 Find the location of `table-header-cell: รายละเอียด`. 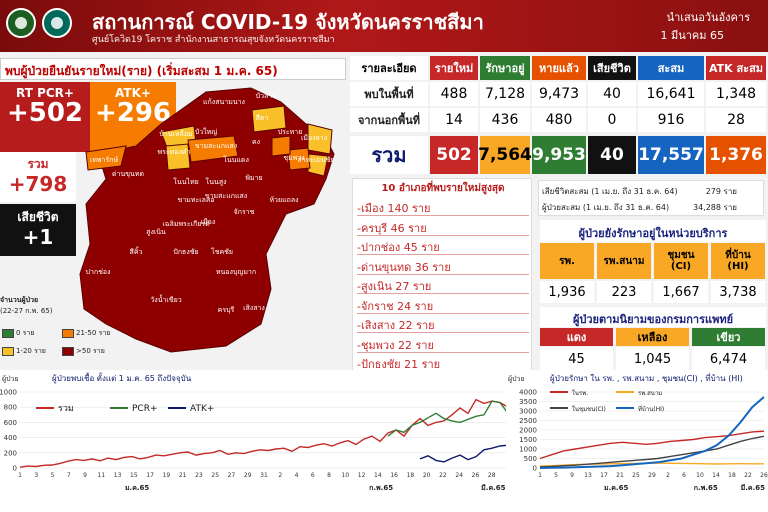

table-header-cell: รายละเอียด is located at coordinates (389, 68).